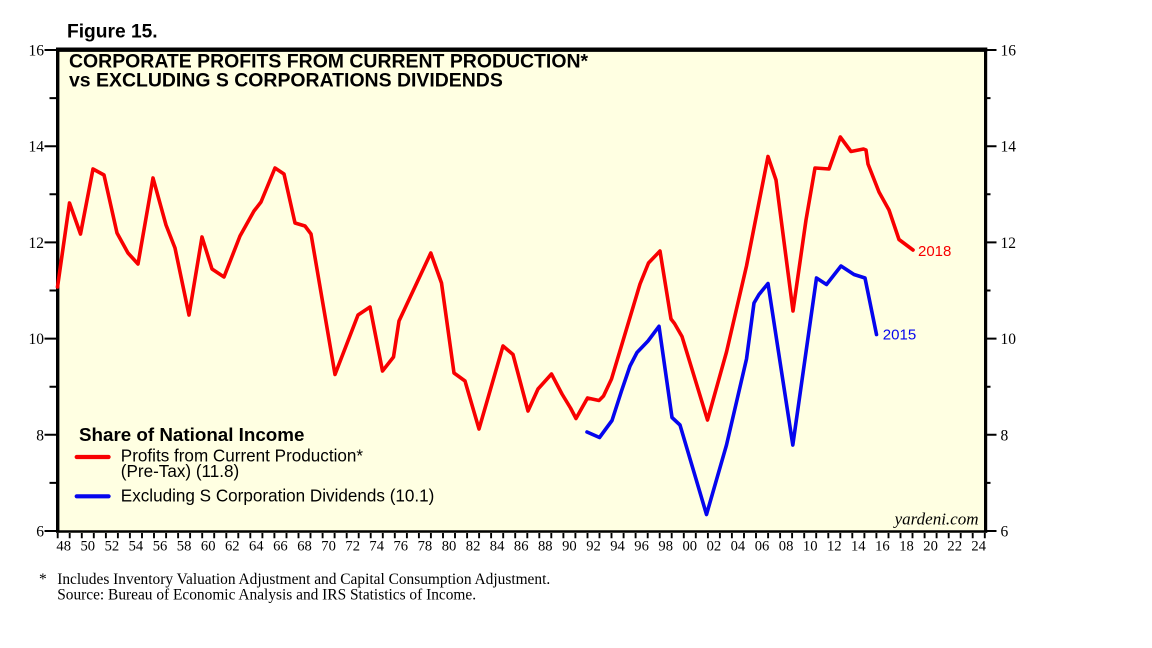 This screenshot has height=648, width=1152. I want to click on svg-text: 56, so click(160, 547).